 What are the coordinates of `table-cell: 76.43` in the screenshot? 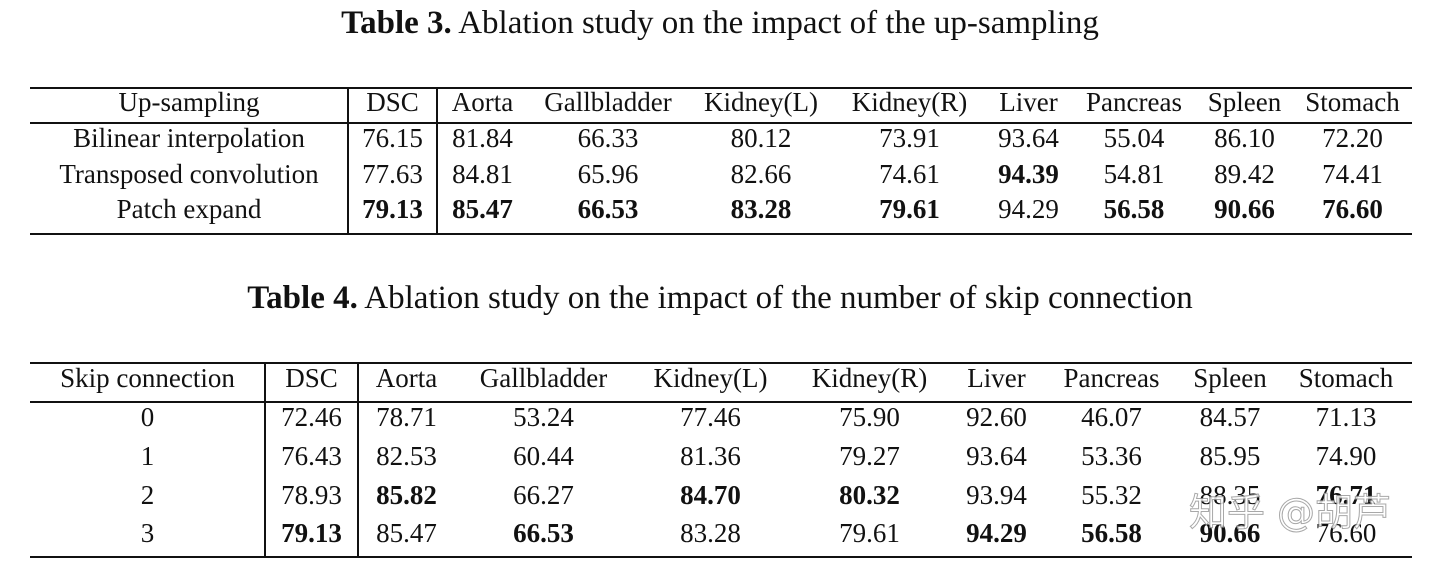 It's located at (311, 456).